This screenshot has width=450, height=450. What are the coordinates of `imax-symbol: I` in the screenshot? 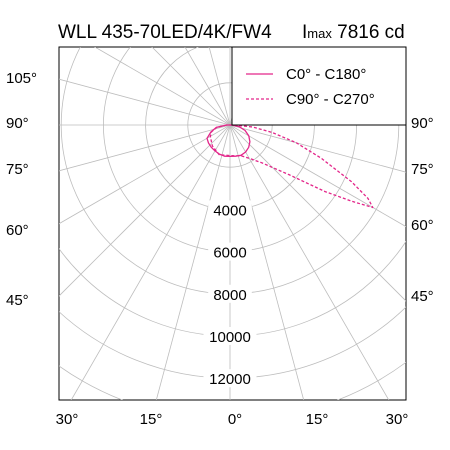 It's located at (305, 32).